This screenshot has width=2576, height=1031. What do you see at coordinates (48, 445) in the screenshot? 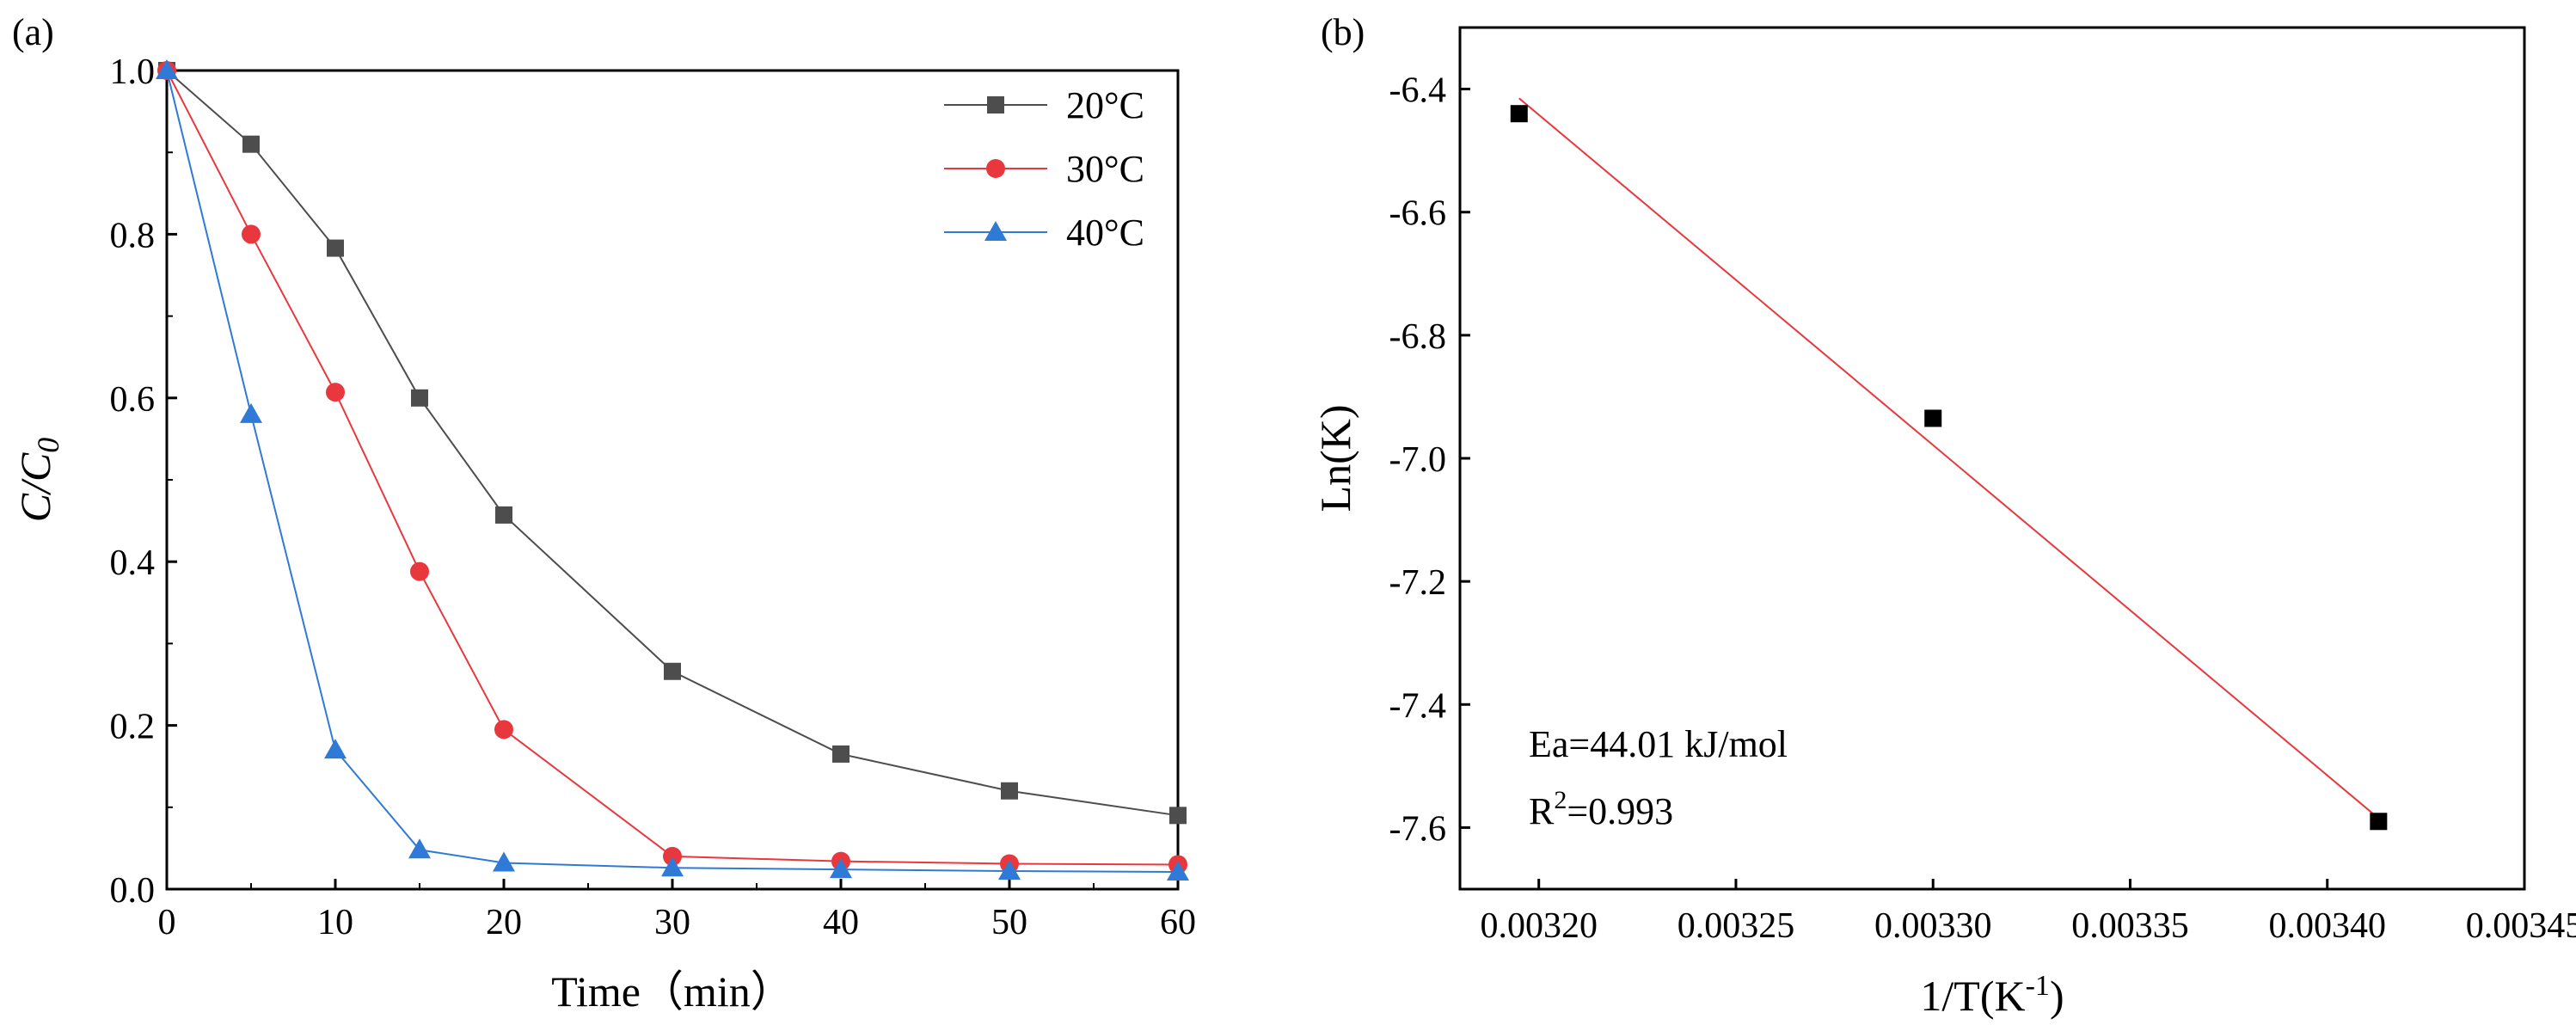
I see `panel-a-y-axis-title-sub: 0` at bounding box center [48, 445].